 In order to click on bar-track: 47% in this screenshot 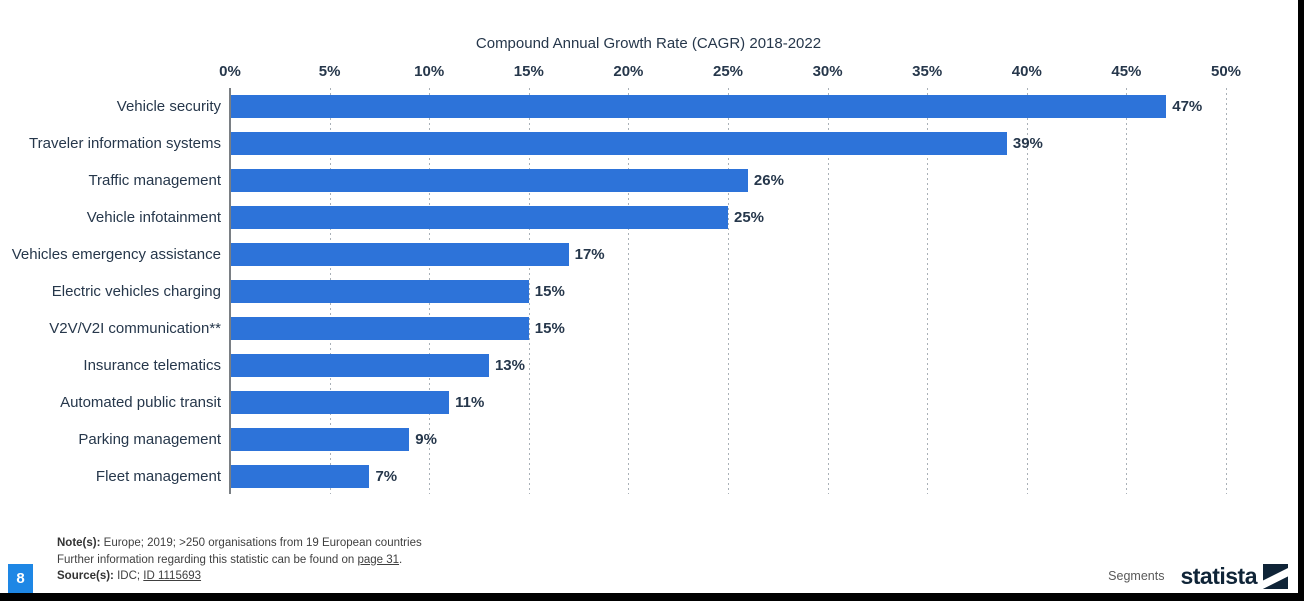, I will do `click(735, 106)`.